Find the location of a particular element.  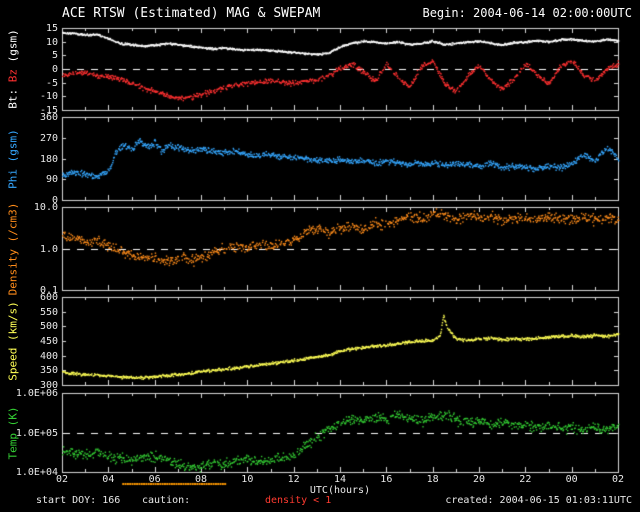

y-tick-label: 90 is located at coordinates (51, 180).